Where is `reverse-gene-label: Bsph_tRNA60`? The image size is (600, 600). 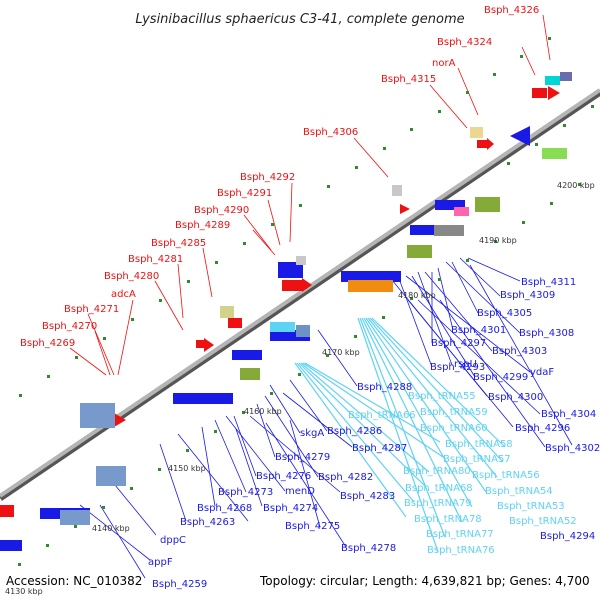 reverse-gene-label: Bsph_tRNA60 is located at coordinates (454, 428).